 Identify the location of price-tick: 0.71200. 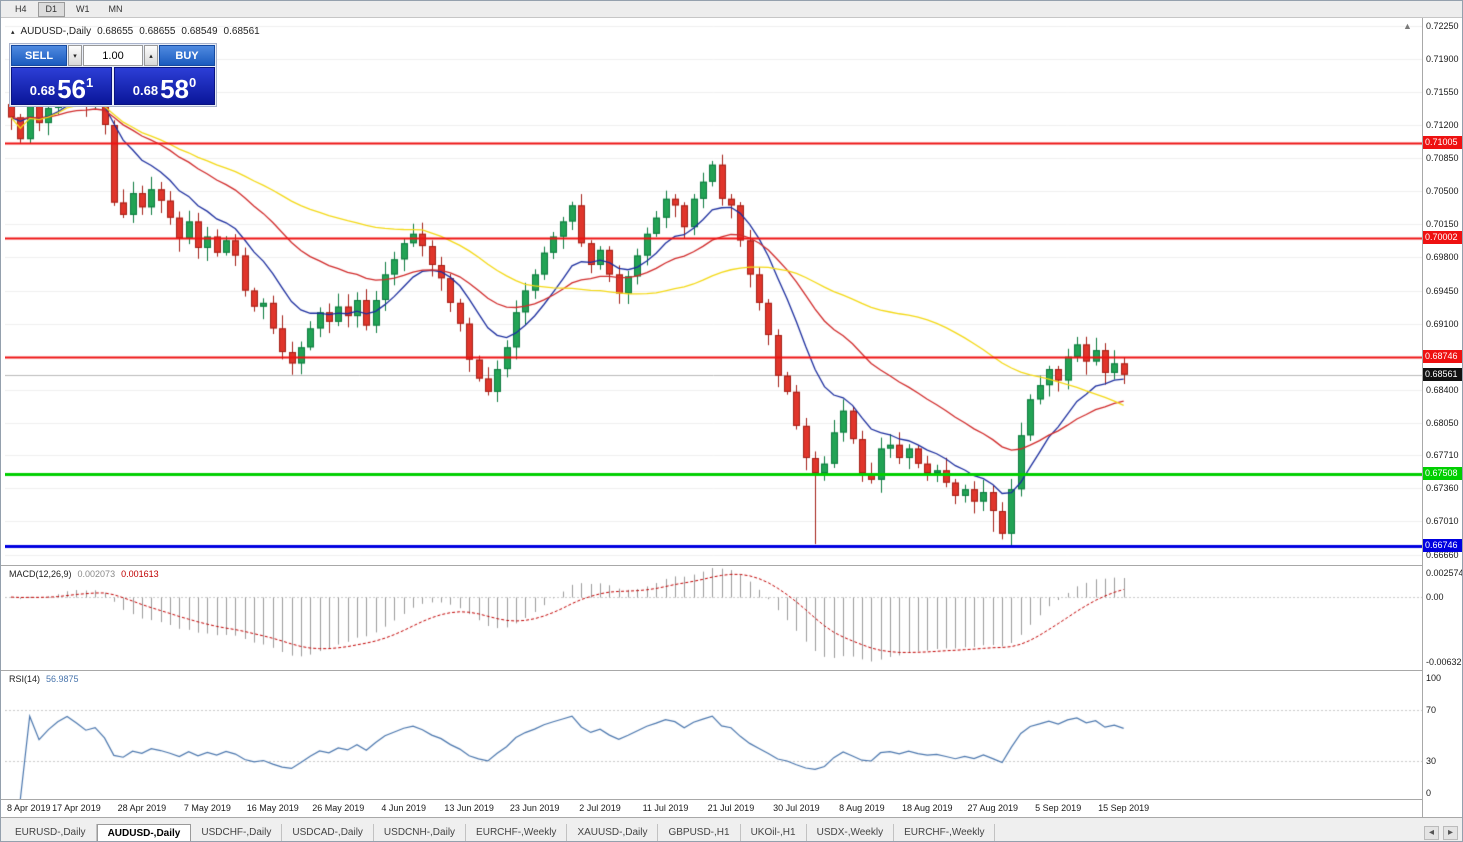
(1442, 124).